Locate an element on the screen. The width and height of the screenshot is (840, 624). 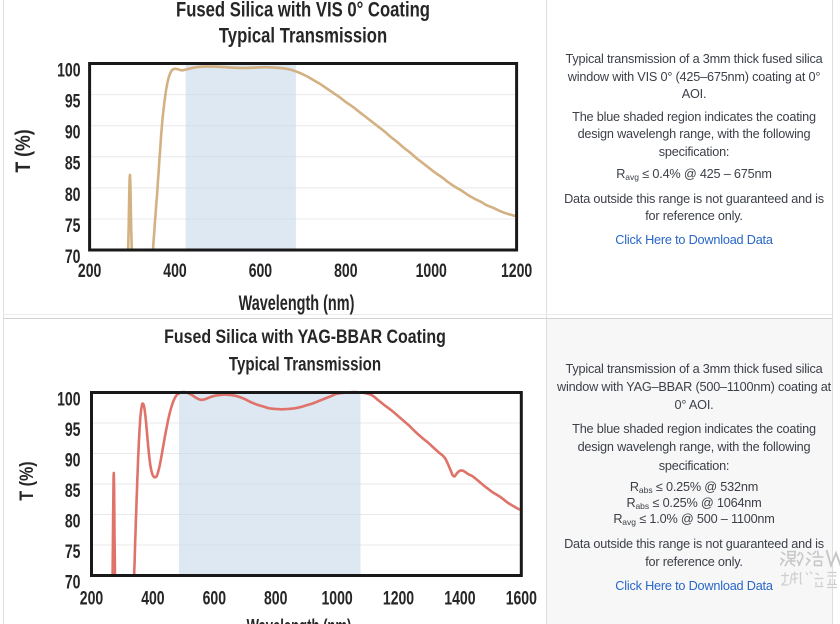
svg-text:Fused Silica with VIS 0° Coati: Fused Silica with VIS 0° Coating is located at coordinates (303, 11).